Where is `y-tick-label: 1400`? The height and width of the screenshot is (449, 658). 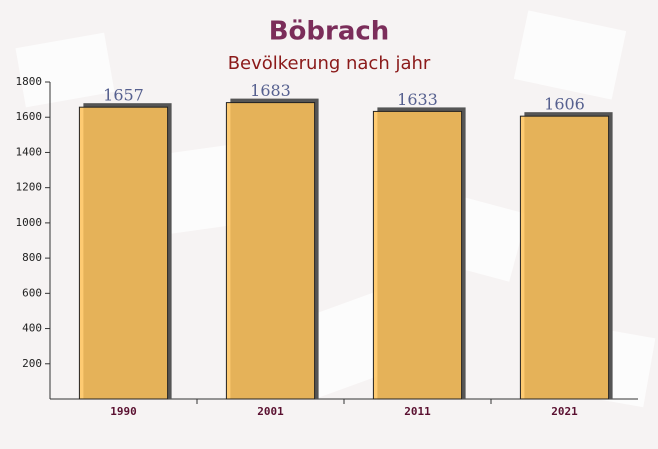
y-tick-label: 1400 is located at coordinates (29, 151).